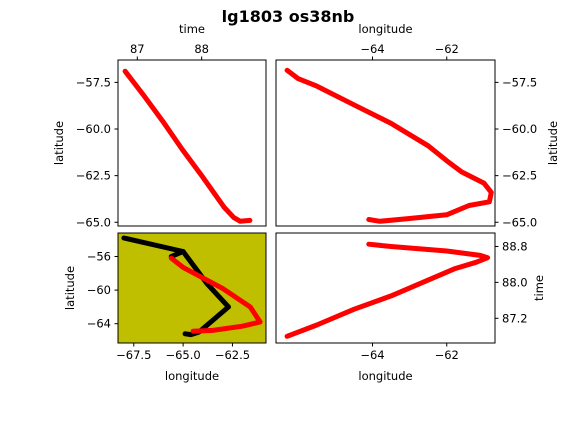 The height and width of the screenshot is (432, 576). What do you see at coordinates (59, 143) in the screenshot?
I see `y-axis-label-time-lat: latitude` at bounding box center [59, 143].